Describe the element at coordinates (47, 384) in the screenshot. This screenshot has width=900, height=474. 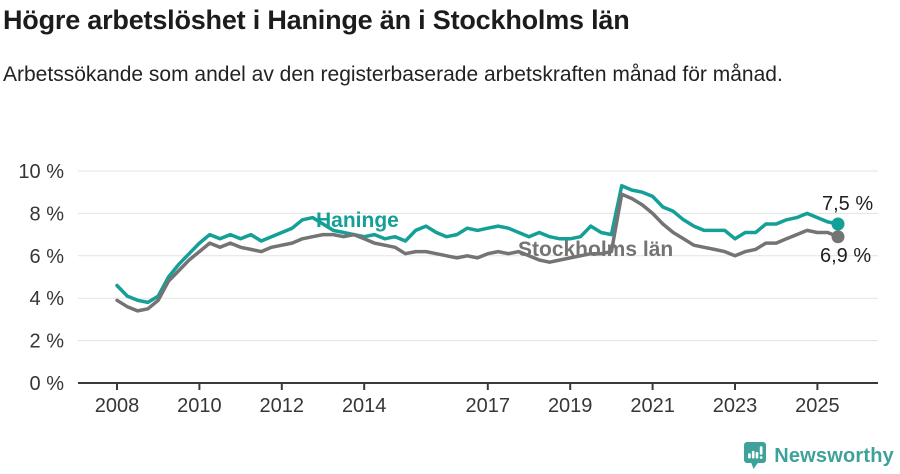
I see `y-tick-label: 0 %` at that location.